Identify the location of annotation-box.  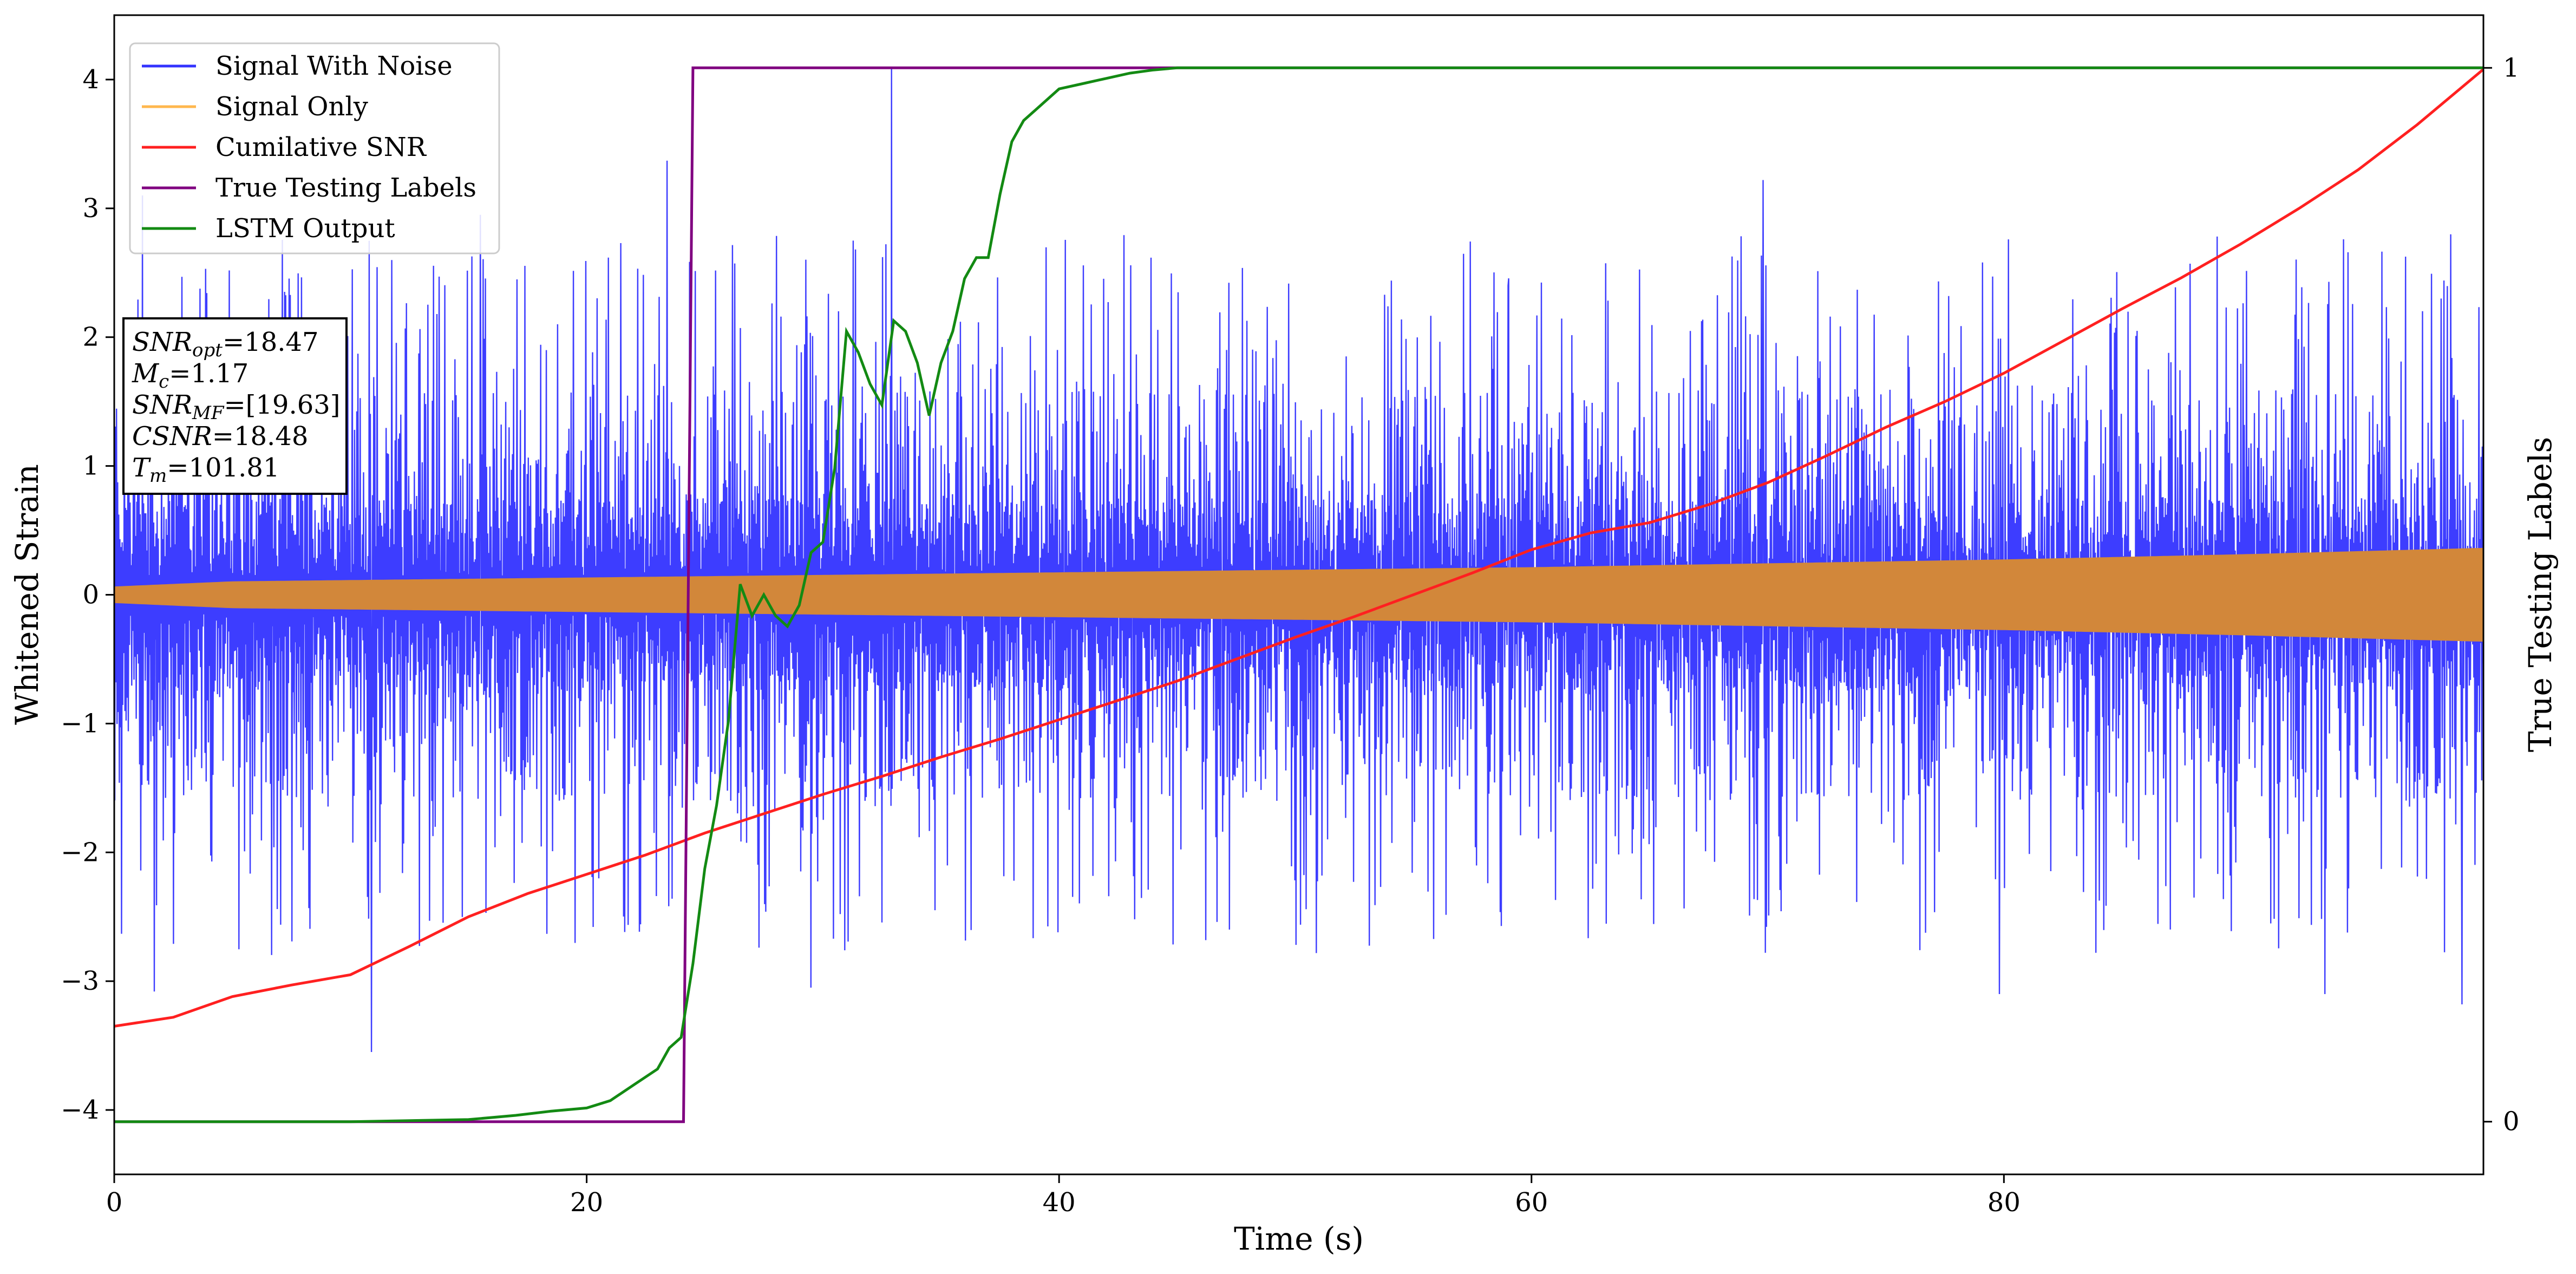
(235, 406).